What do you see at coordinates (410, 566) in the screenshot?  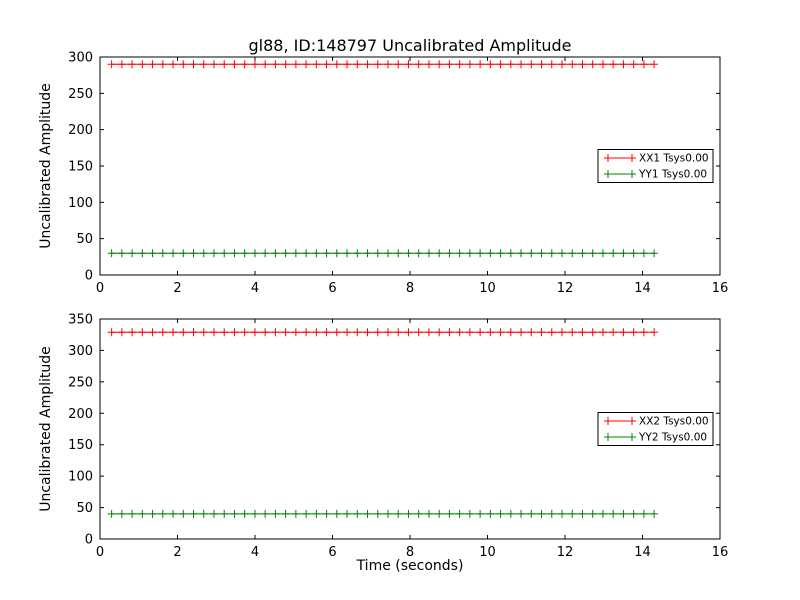 I see `x-axis-label: Time (seconds)` at bounding box center [410, 566].